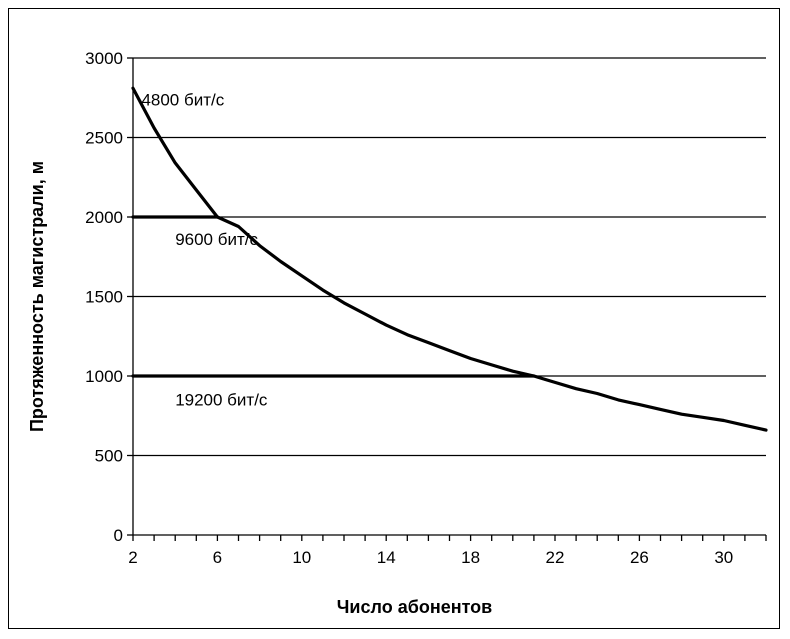  What do you see at coordinates (221, 399) in the screenshot?
I see `series-annotation-3: 19200 бит/с` at bounding box center [221, 399].